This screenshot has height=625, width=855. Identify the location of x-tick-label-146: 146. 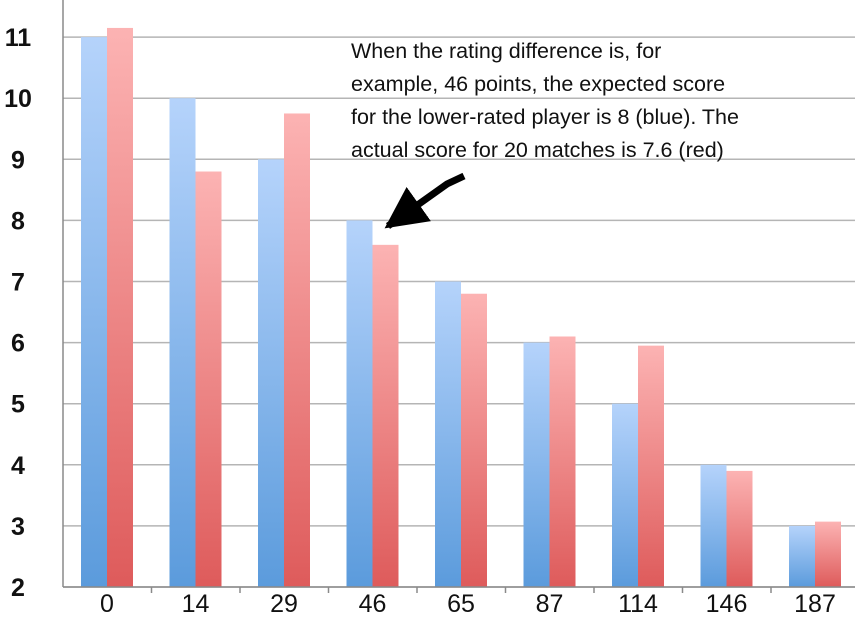
(727, 604).